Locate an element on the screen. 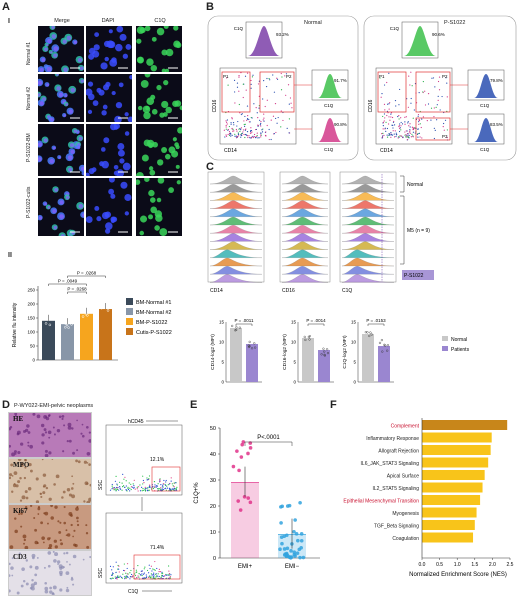 The width and height of the screenshot is (520, 600). stain-label: CD3 is located at coordinates (20, 557).